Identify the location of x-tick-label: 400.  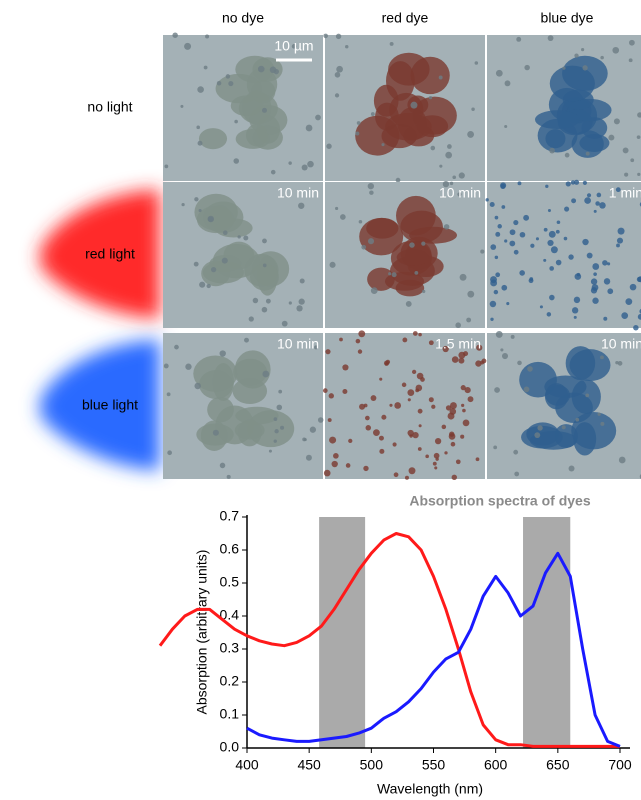
(247, 765).